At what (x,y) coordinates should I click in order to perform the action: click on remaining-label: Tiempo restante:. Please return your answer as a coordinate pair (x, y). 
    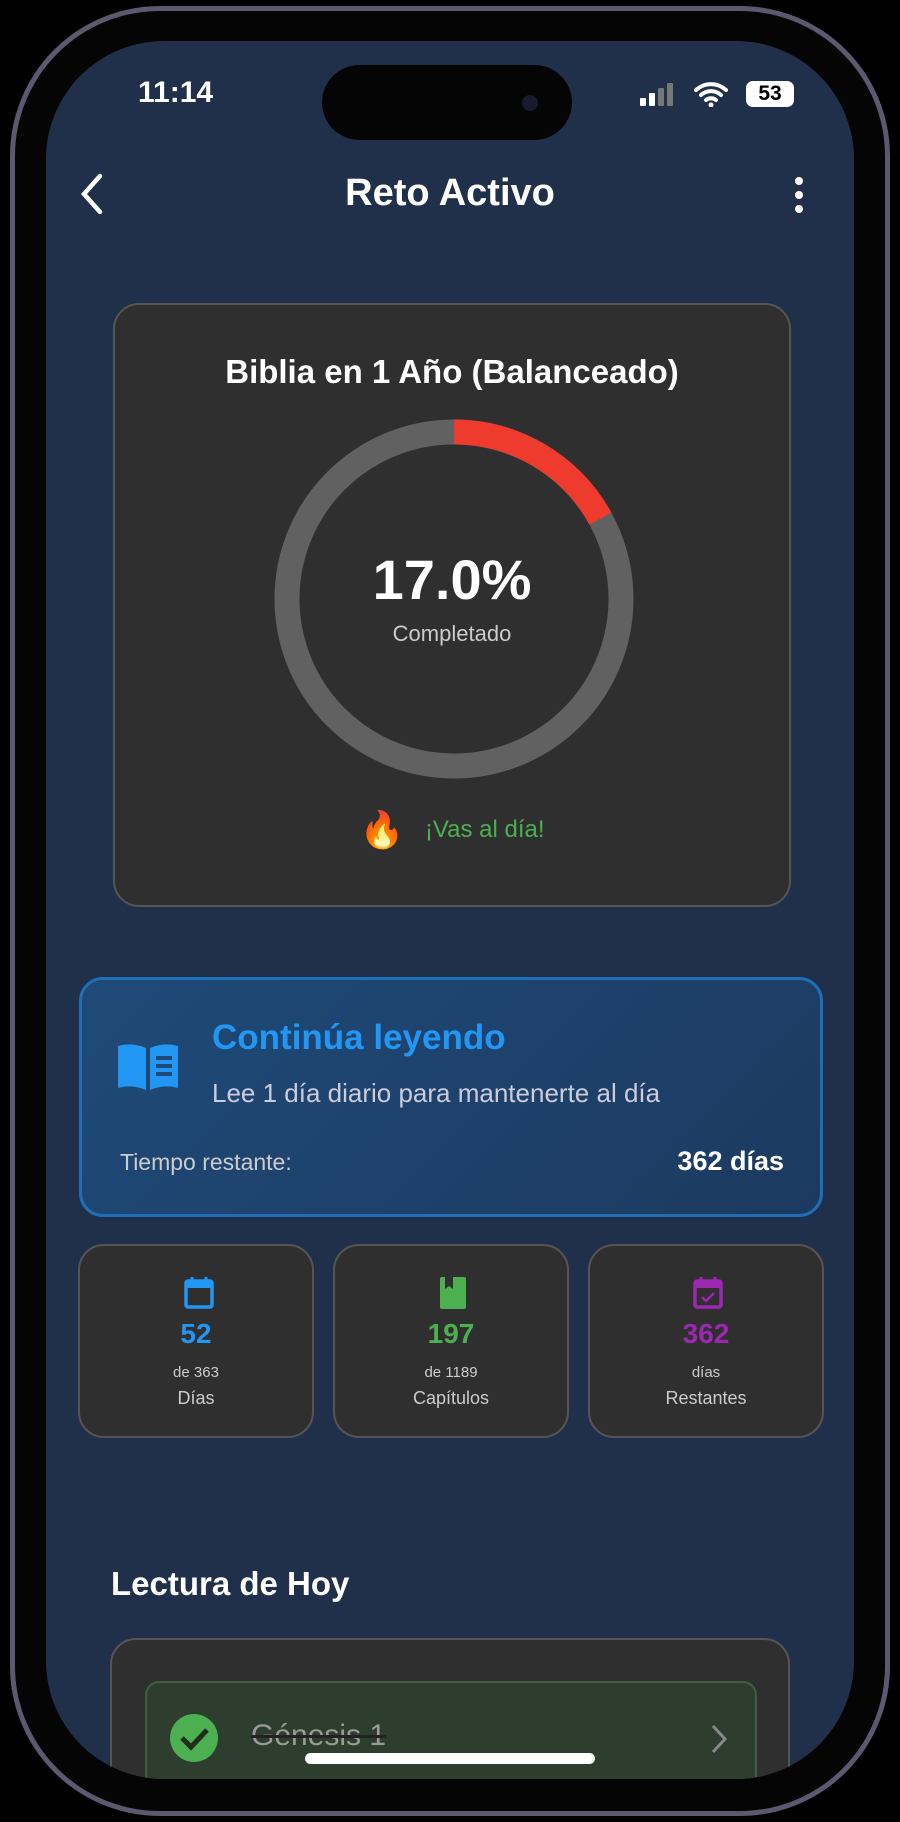
    Looking at the image, I should click on (206, 1162).